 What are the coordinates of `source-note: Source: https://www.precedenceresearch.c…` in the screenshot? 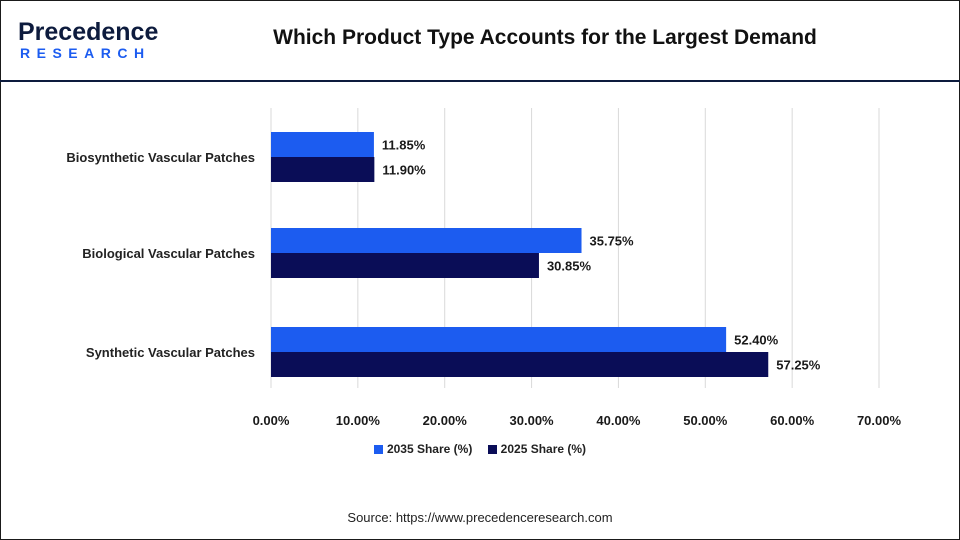 It's located at (480, 517).